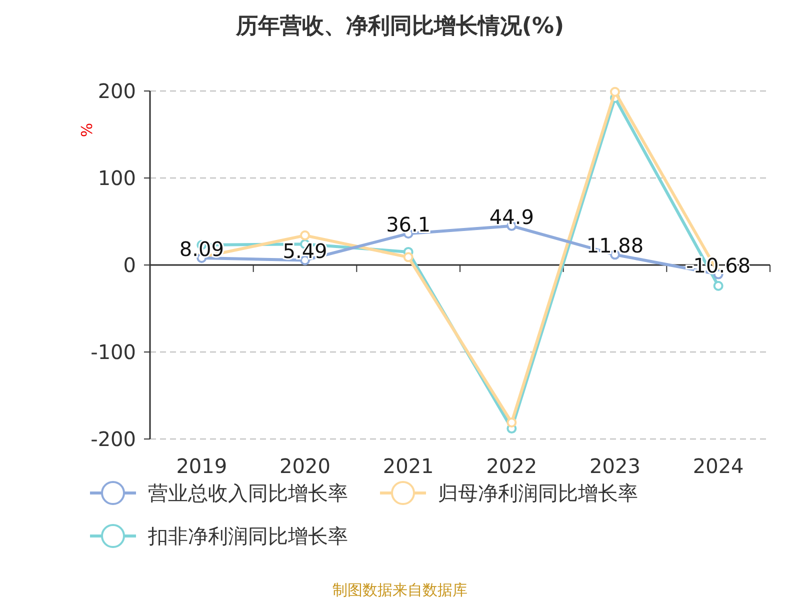  Describe the element at coordinates (399, 26) in the screenshot. I see `chart-title: 历年营收、净利同比增长情况(%)` at that location.